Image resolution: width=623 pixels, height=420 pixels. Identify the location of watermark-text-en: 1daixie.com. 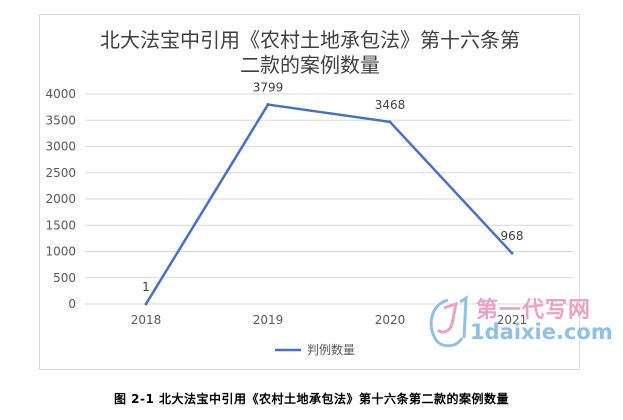
(541, 332).